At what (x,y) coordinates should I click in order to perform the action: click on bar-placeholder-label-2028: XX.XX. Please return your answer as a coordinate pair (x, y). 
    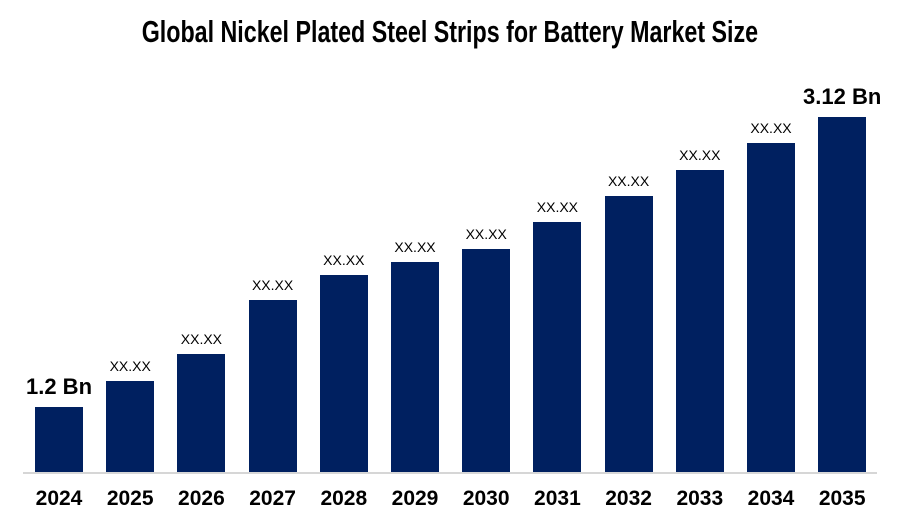
    Looking at the image, I should click on (344, 260).